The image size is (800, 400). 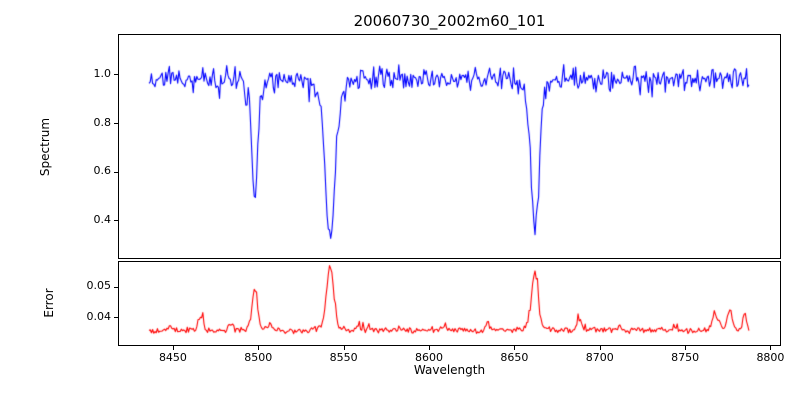 I want to click on error-y-axis-label: Error, so click(x=49, y=303).